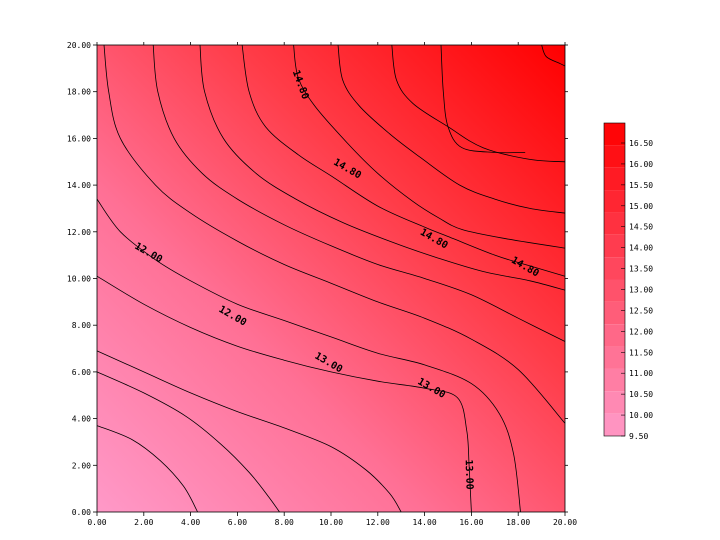 The image size is (720, 540). What do you see at coordinates (79, 185) in the screenshot?
I see `y-tick-label: 14.00` at bounding box center [79, 185].